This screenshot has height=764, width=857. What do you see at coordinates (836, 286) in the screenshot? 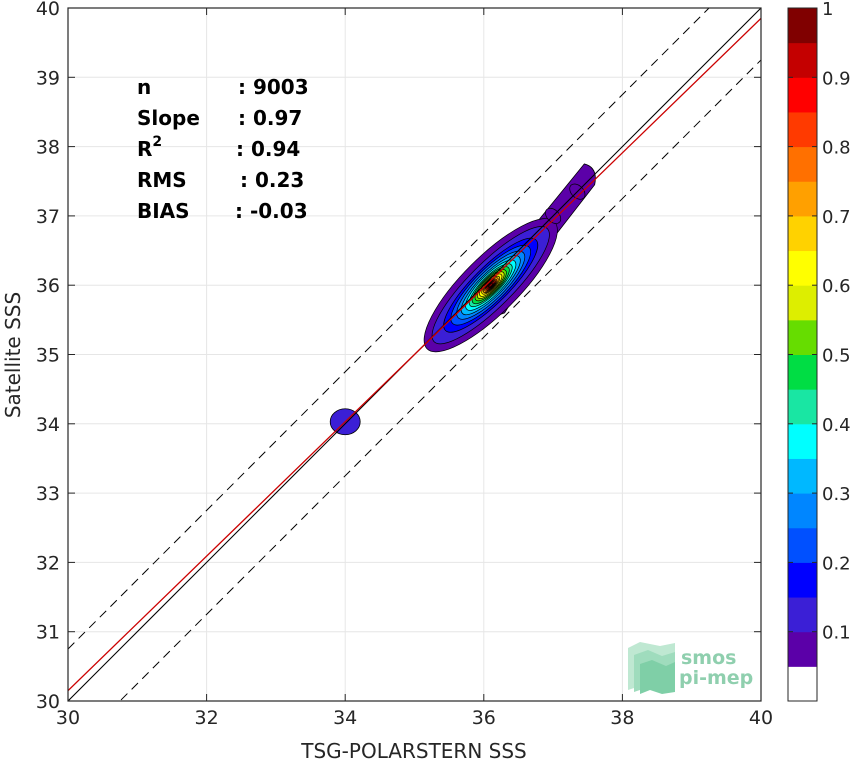
I see `colorbar-tick-label: 0.6` at bounding box center [836, 286].